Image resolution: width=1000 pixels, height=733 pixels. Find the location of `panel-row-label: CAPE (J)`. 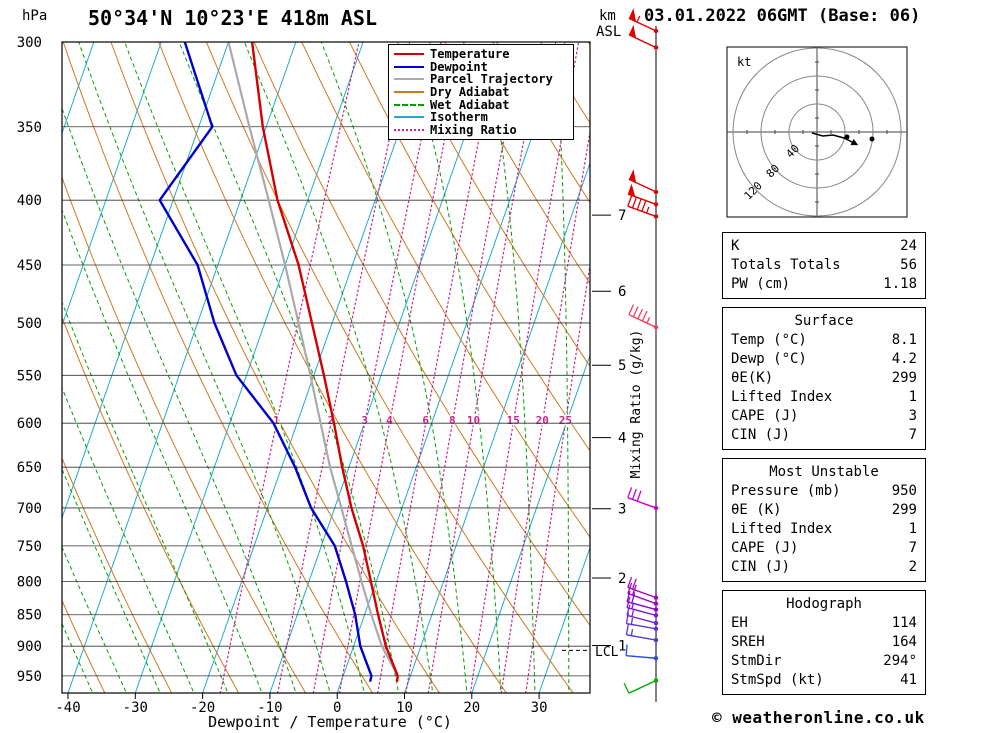

panel-row-label: CAPE (J) is located at coordinates (765, 548).